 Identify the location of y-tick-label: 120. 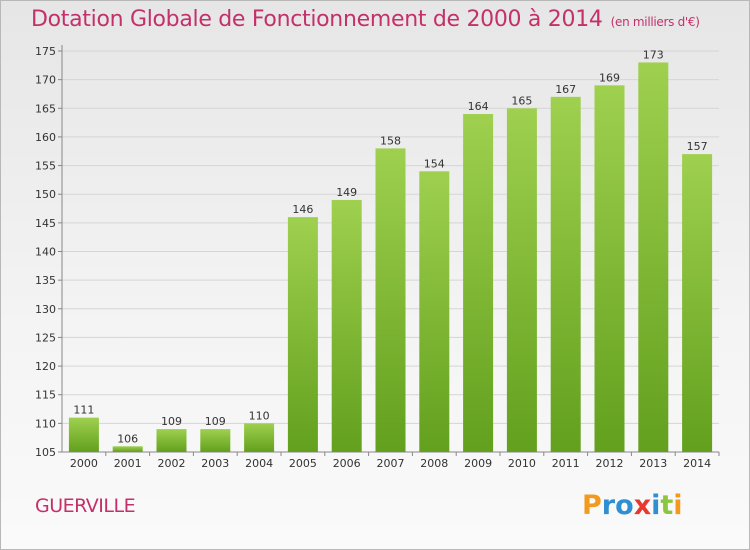
(45, 366).